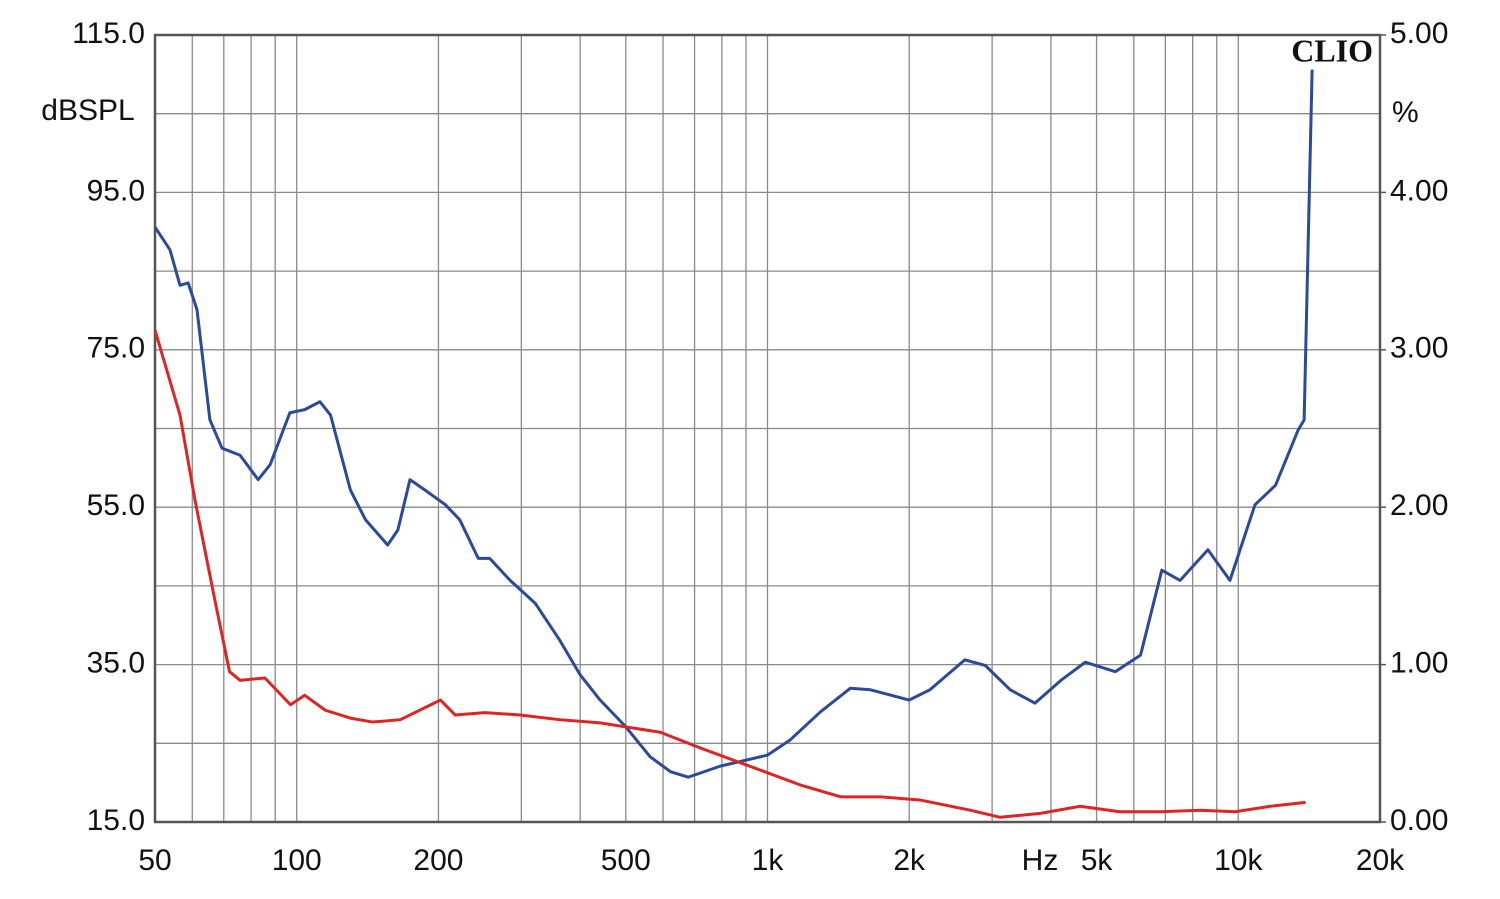 The width and height of the screenshot is (1500, 899). I want to click on x-tick-label: 50, so click(154, 860).